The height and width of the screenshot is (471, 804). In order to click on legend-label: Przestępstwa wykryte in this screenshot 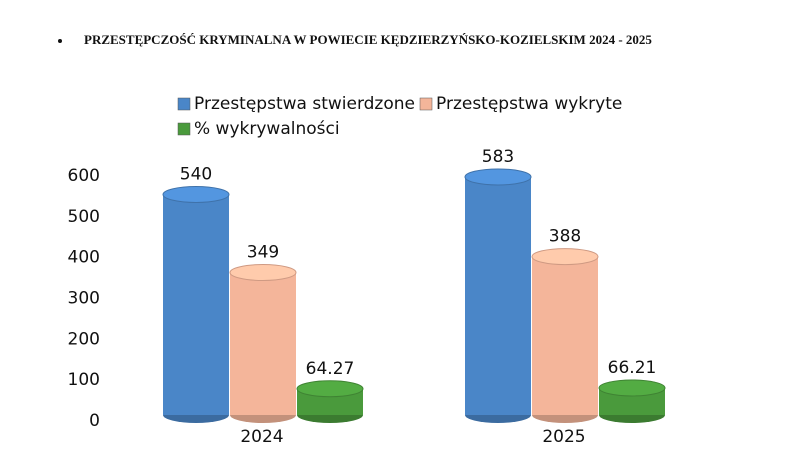, I will do `click(529, 104)`.